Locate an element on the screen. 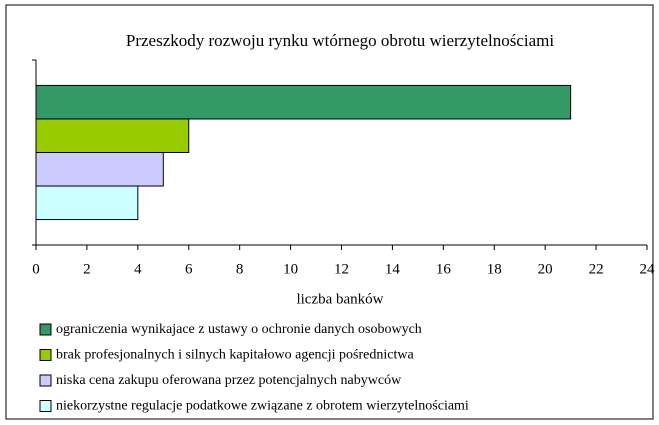 The height and width of the screenshot is (425, 659). x-tick-label: 16 is located at coordinates (444, 269).